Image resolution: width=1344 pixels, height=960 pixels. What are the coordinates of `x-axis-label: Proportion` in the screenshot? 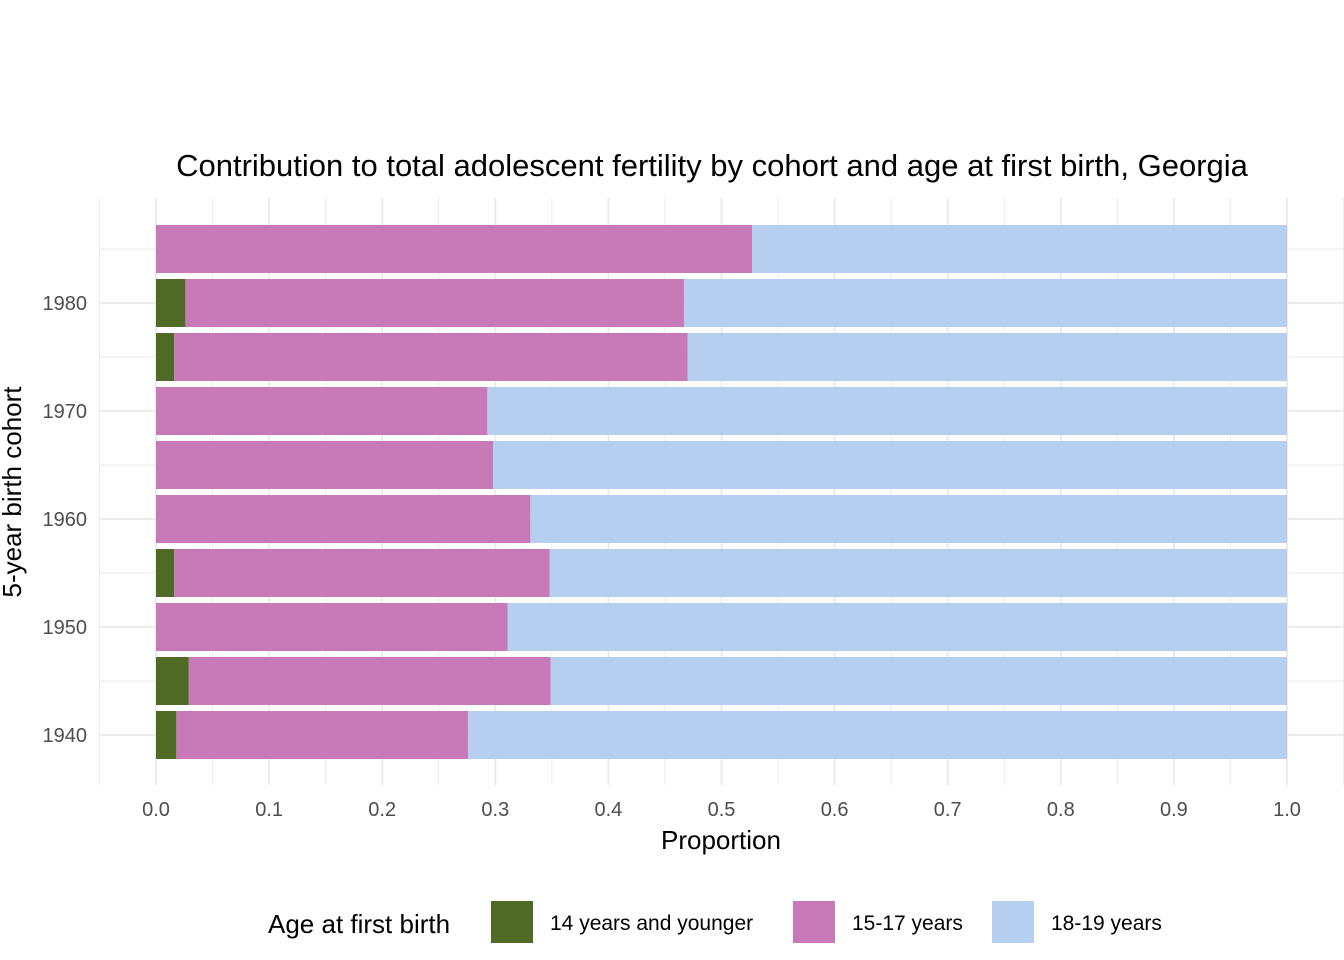 It's located at (721, 840).